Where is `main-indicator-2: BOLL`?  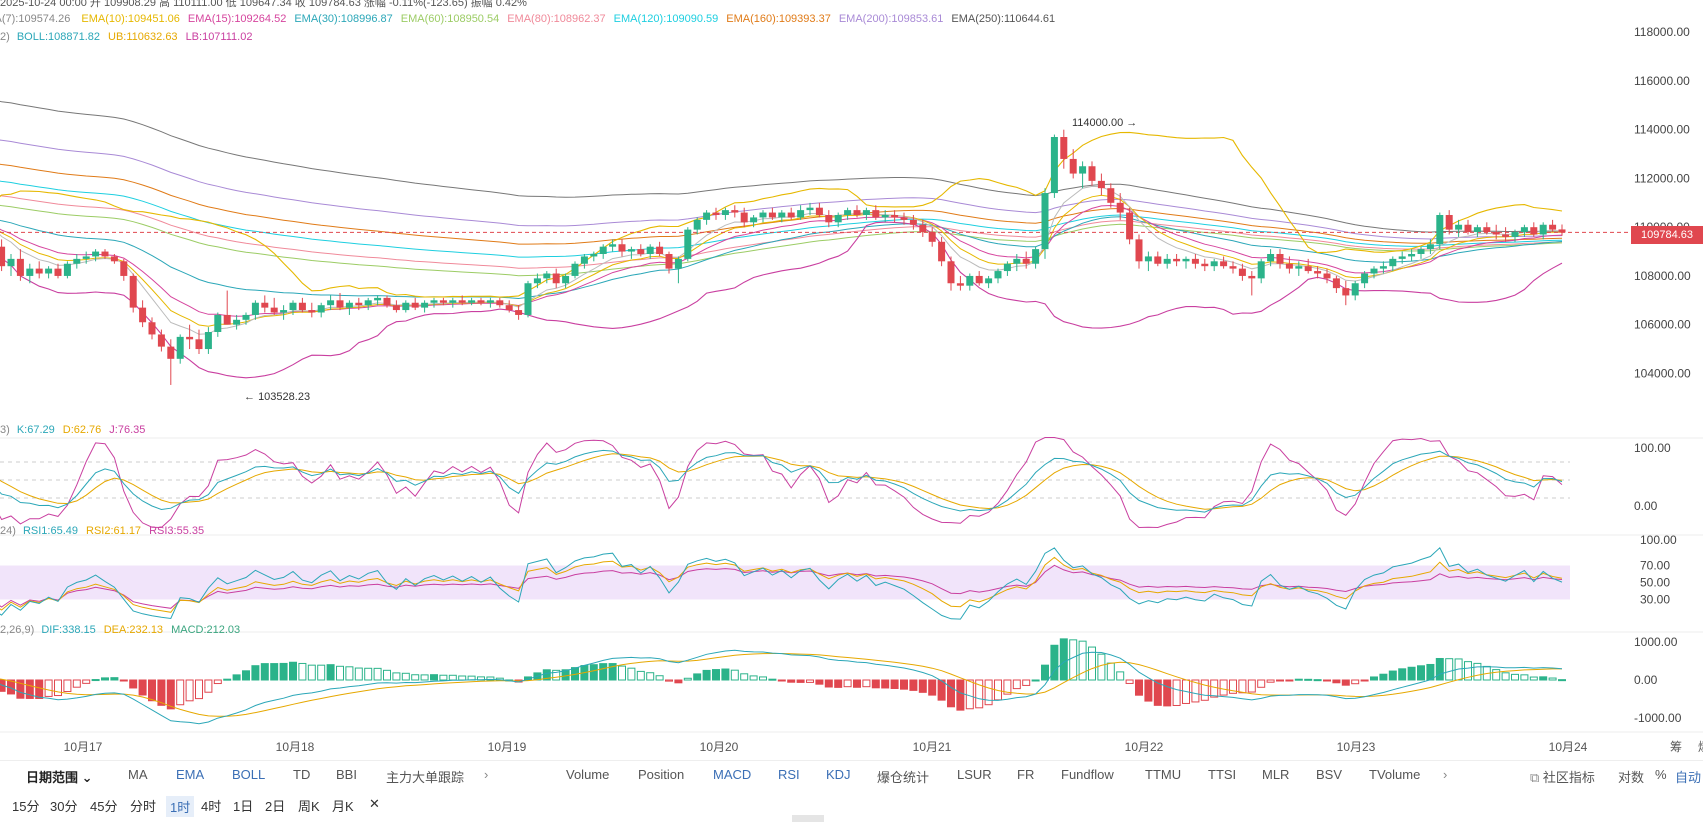 main-indicator-2: BOLL is located at coordinates (249, 774).